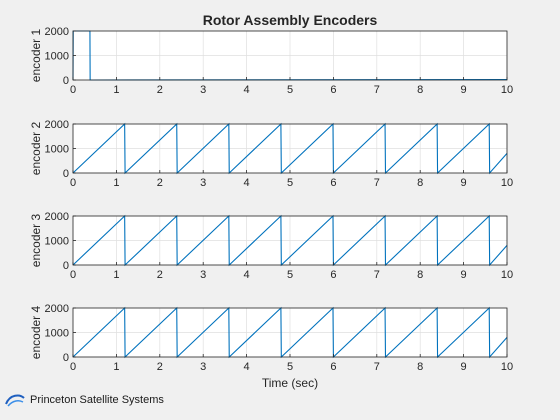  Describe the element at coordinates (290, 383) in the screenshot. I see `x-axis-label: Time (sec)` at that location.